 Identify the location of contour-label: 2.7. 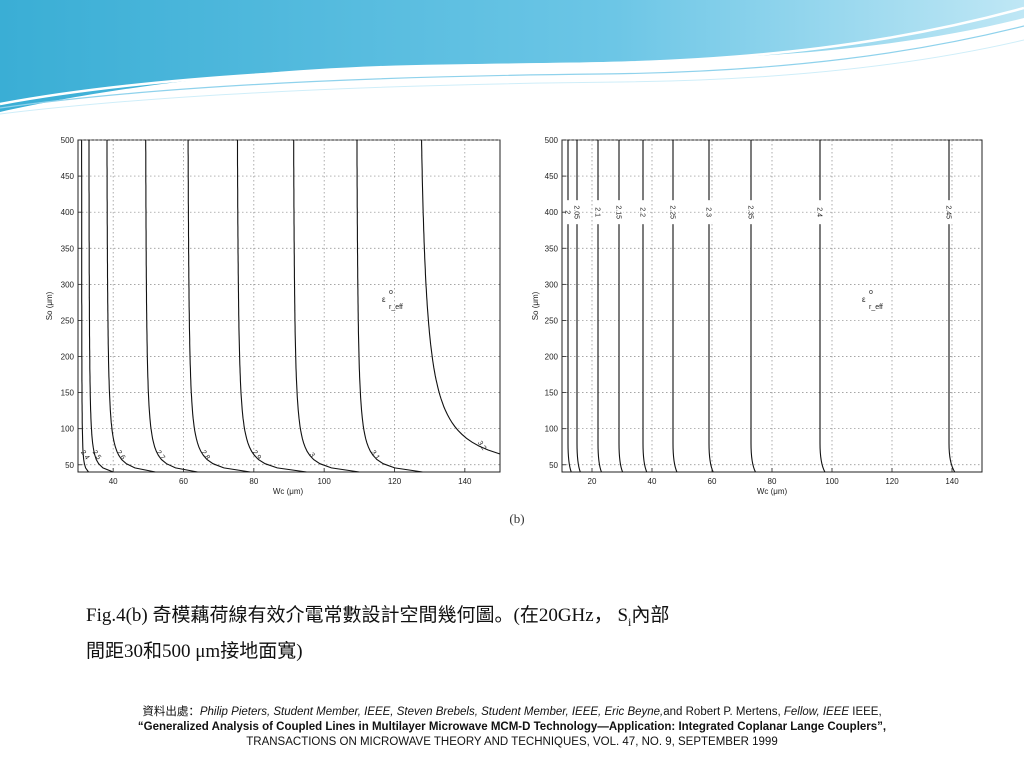
(159, 455).